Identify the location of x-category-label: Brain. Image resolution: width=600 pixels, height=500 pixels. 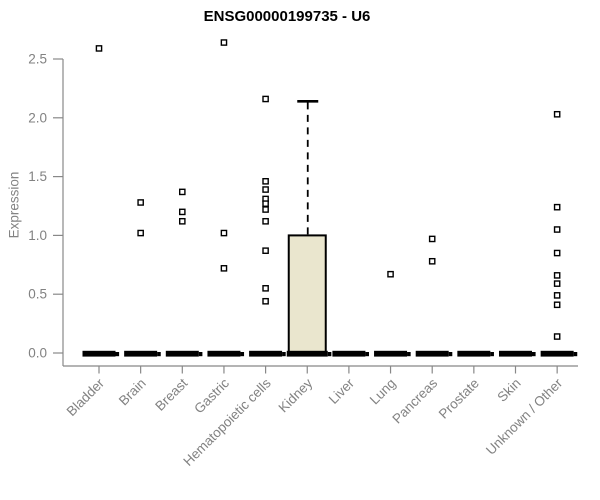
(132, 392).